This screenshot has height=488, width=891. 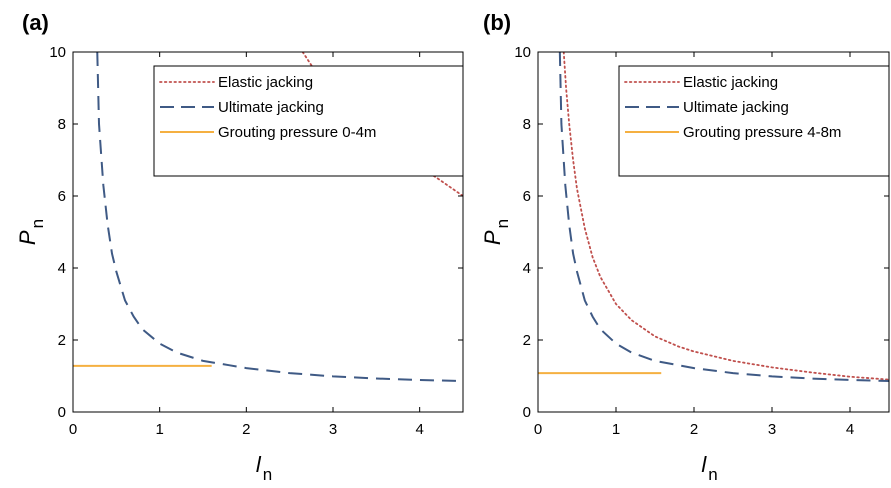 What do you see at coordinates (497, 22) in the screenshot?
I see `panel-label: (b)` at bounding box center [497, 22].